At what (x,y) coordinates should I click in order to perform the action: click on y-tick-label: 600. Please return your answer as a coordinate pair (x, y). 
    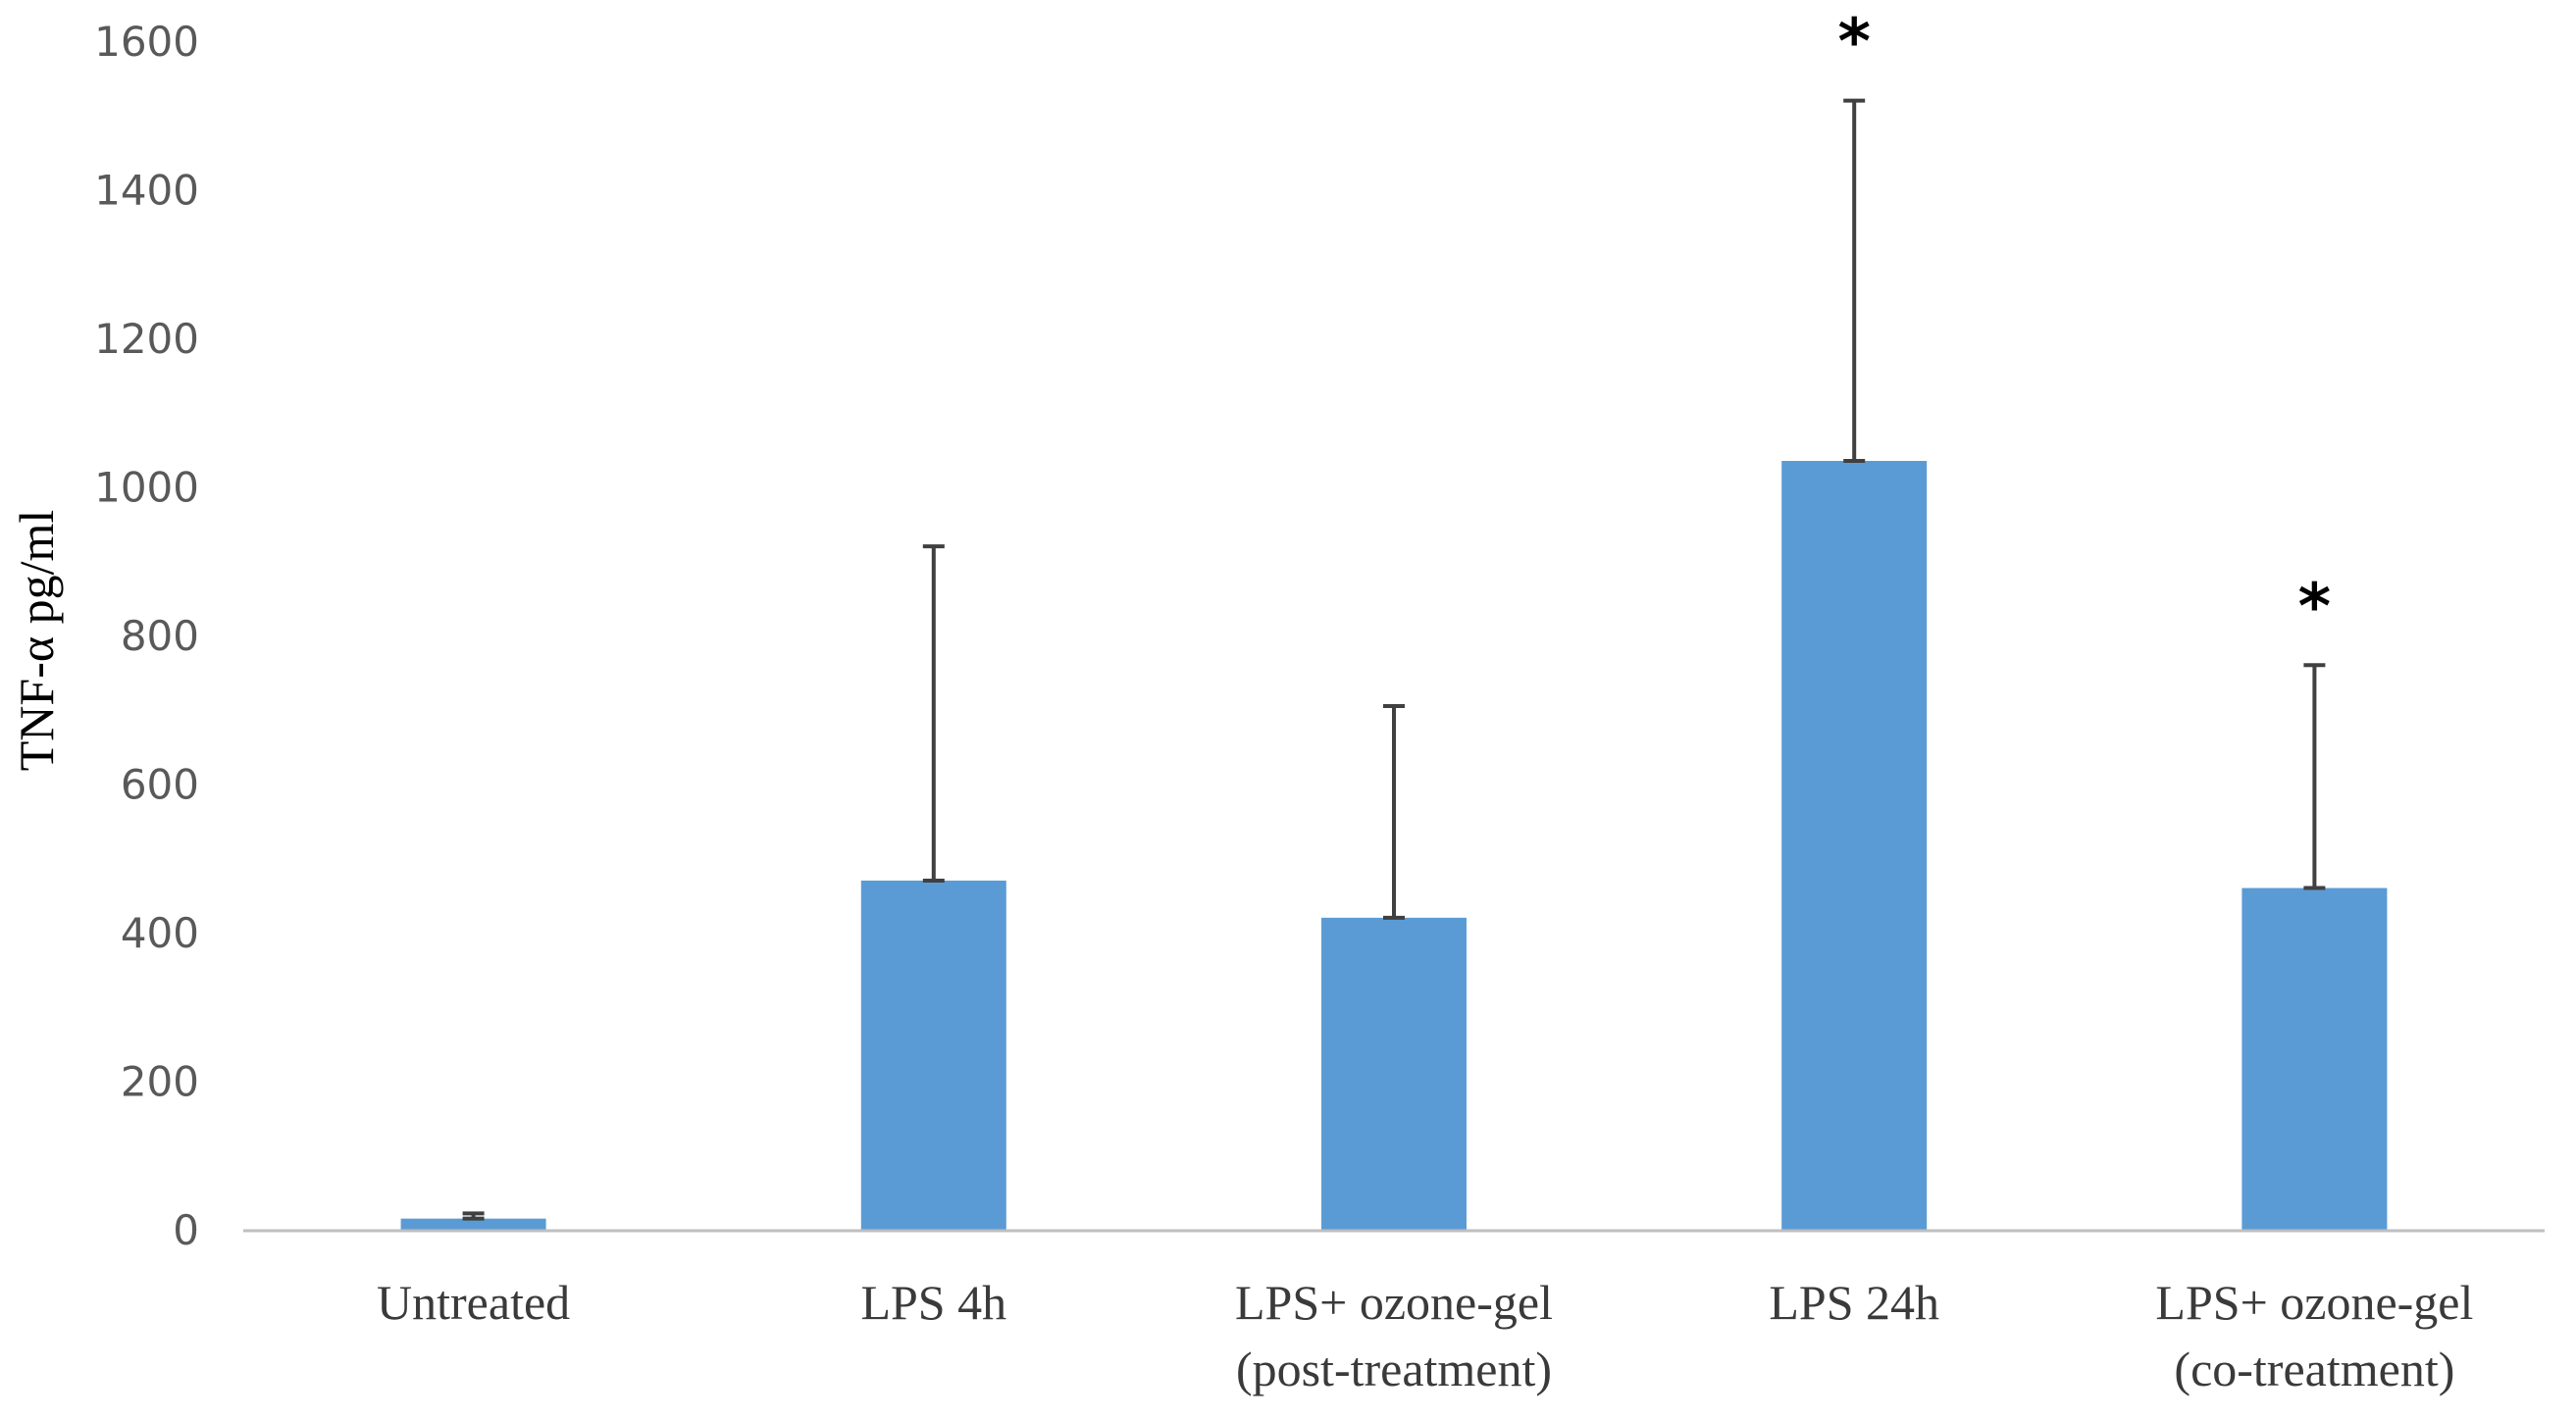
    Looking at the image, I should click on (160, 785).